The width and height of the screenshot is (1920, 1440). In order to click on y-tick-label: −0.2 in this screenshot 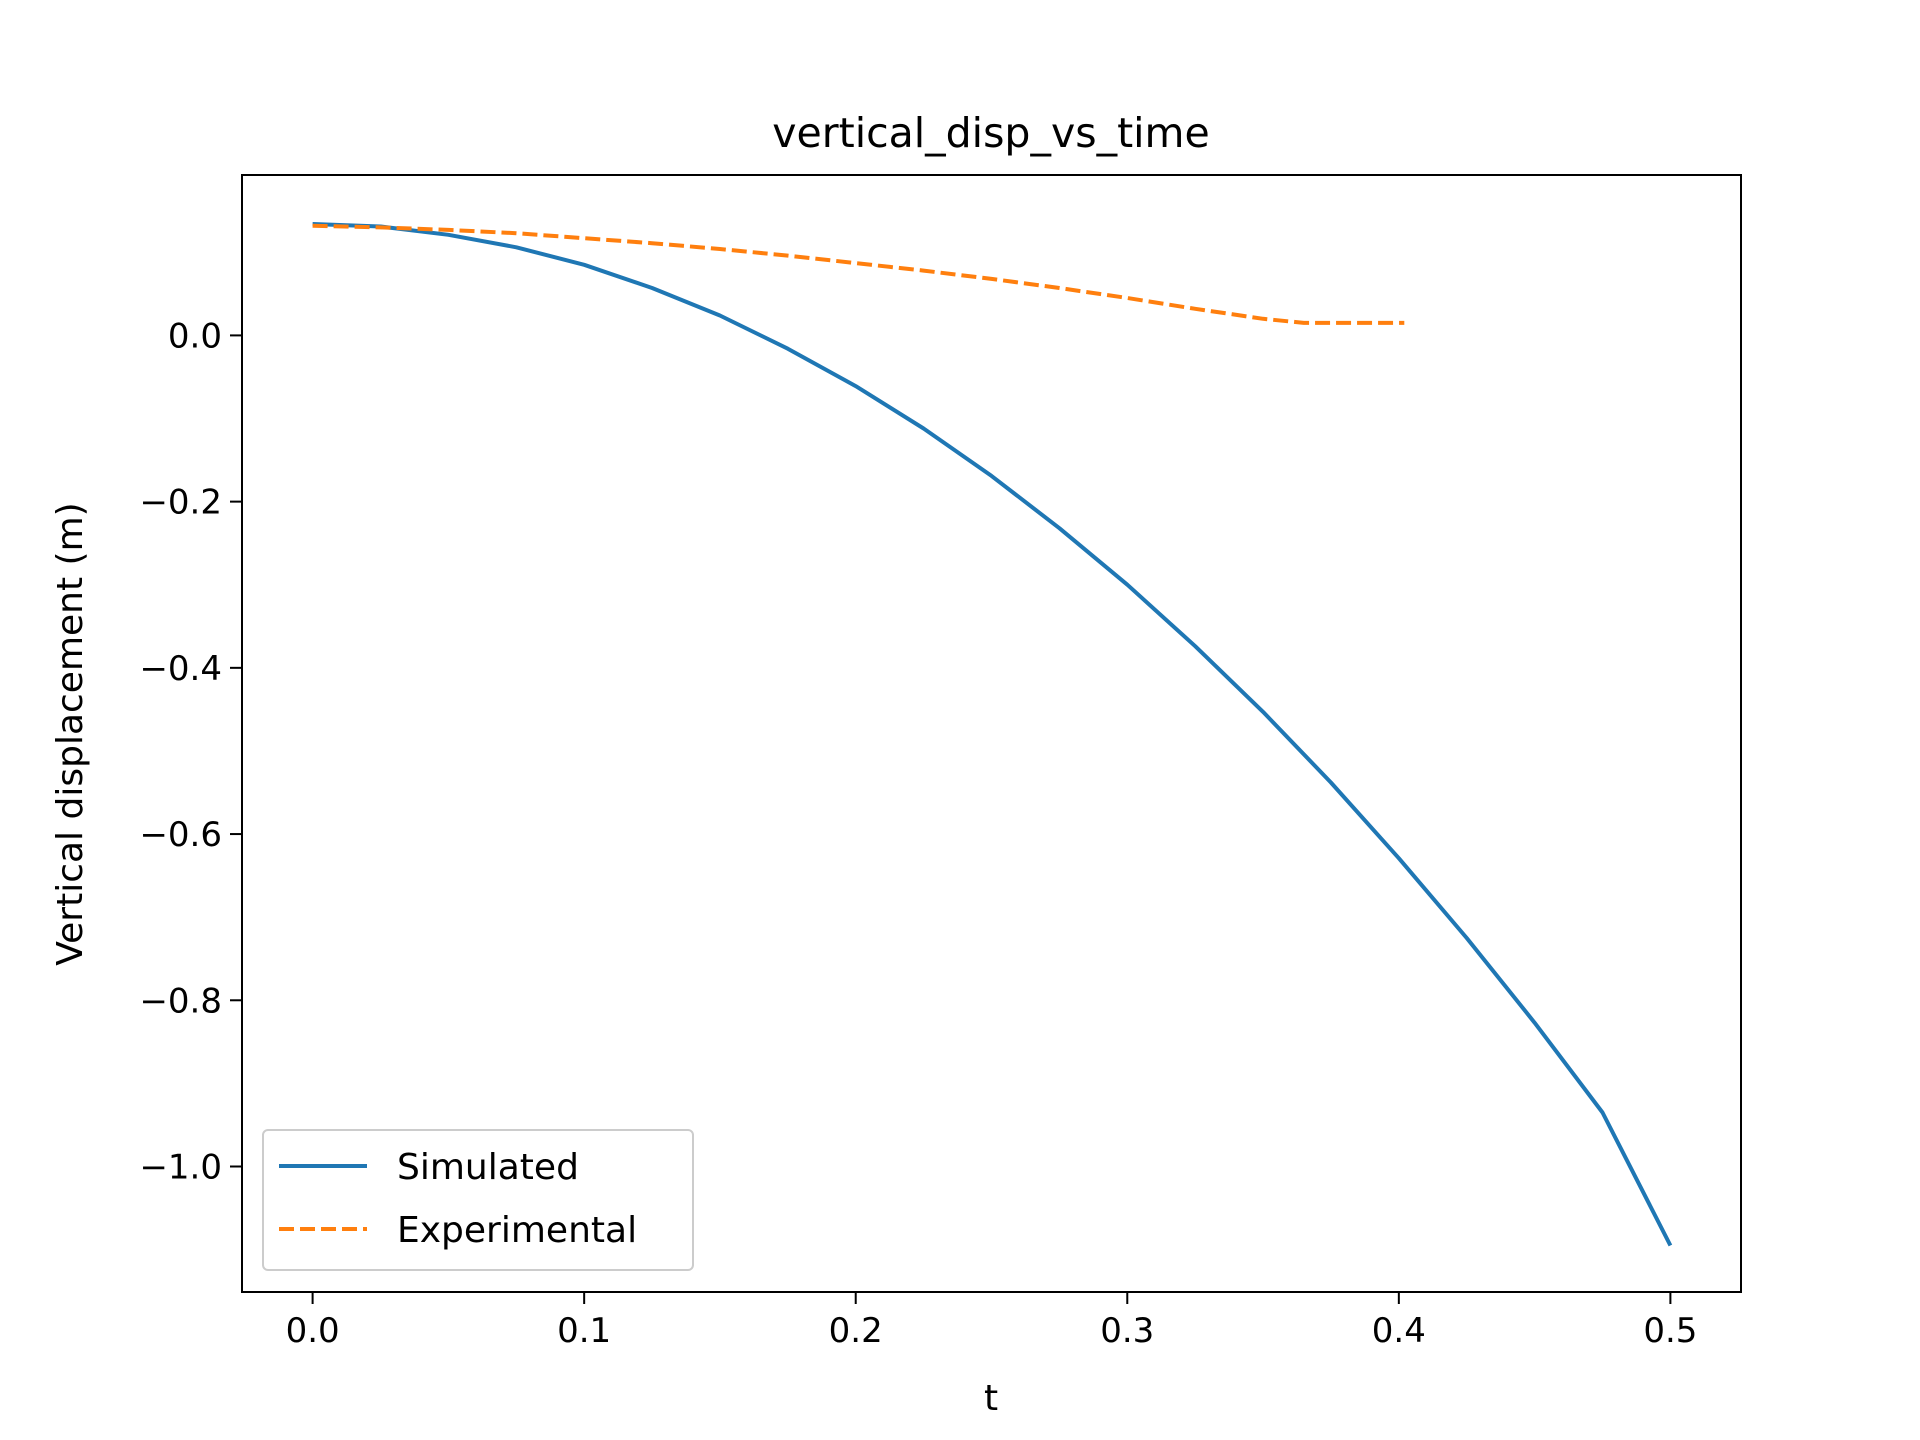, I will do `click(180, 503)`.